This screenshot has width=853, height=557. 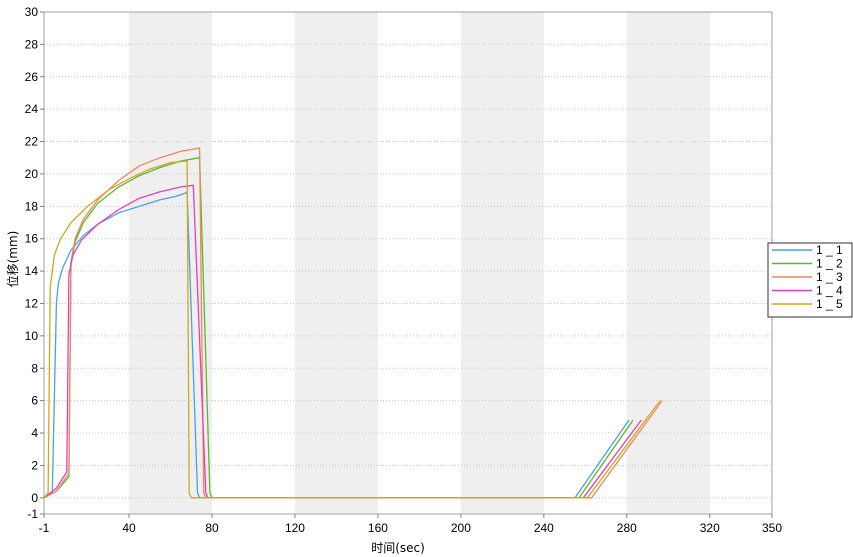 What do you see at coordinates (34, 401) in the screenshot?
I see `y-tick-label: 6` at bounding box center [34, 401].